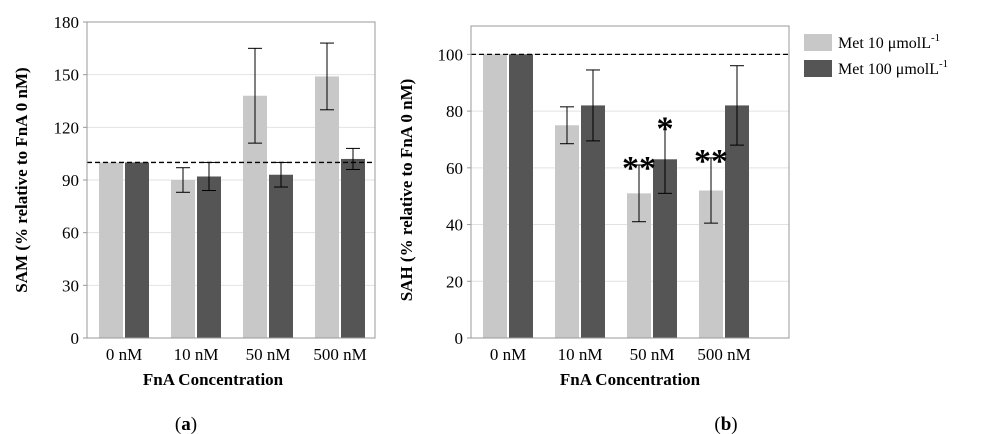 The image size is (981, 434). Describe the element at coordinates (451, 54) in the screenshot. I see `y-tick-label: 100` at that location.